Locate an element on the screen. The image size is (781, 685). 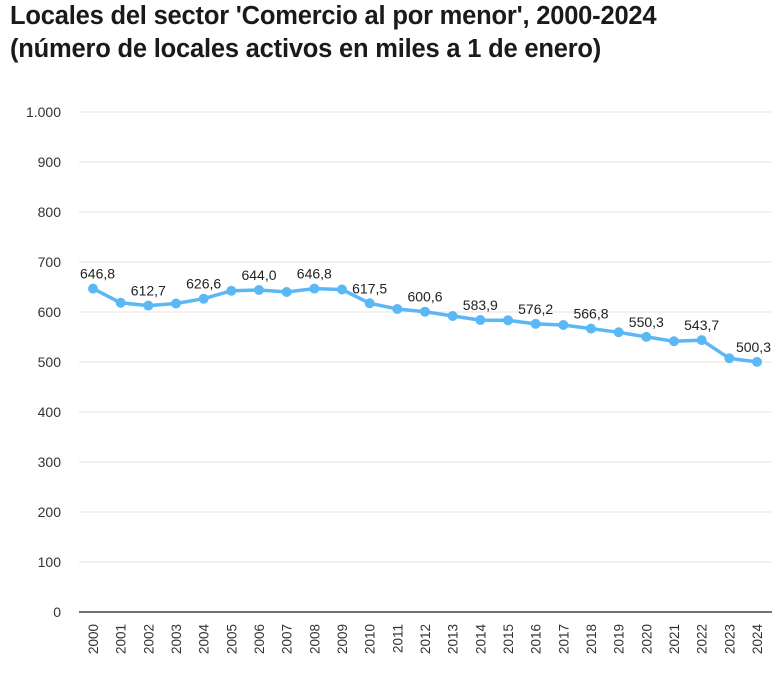
x-tick-label: 2008 is located at coordinates (314, 639).